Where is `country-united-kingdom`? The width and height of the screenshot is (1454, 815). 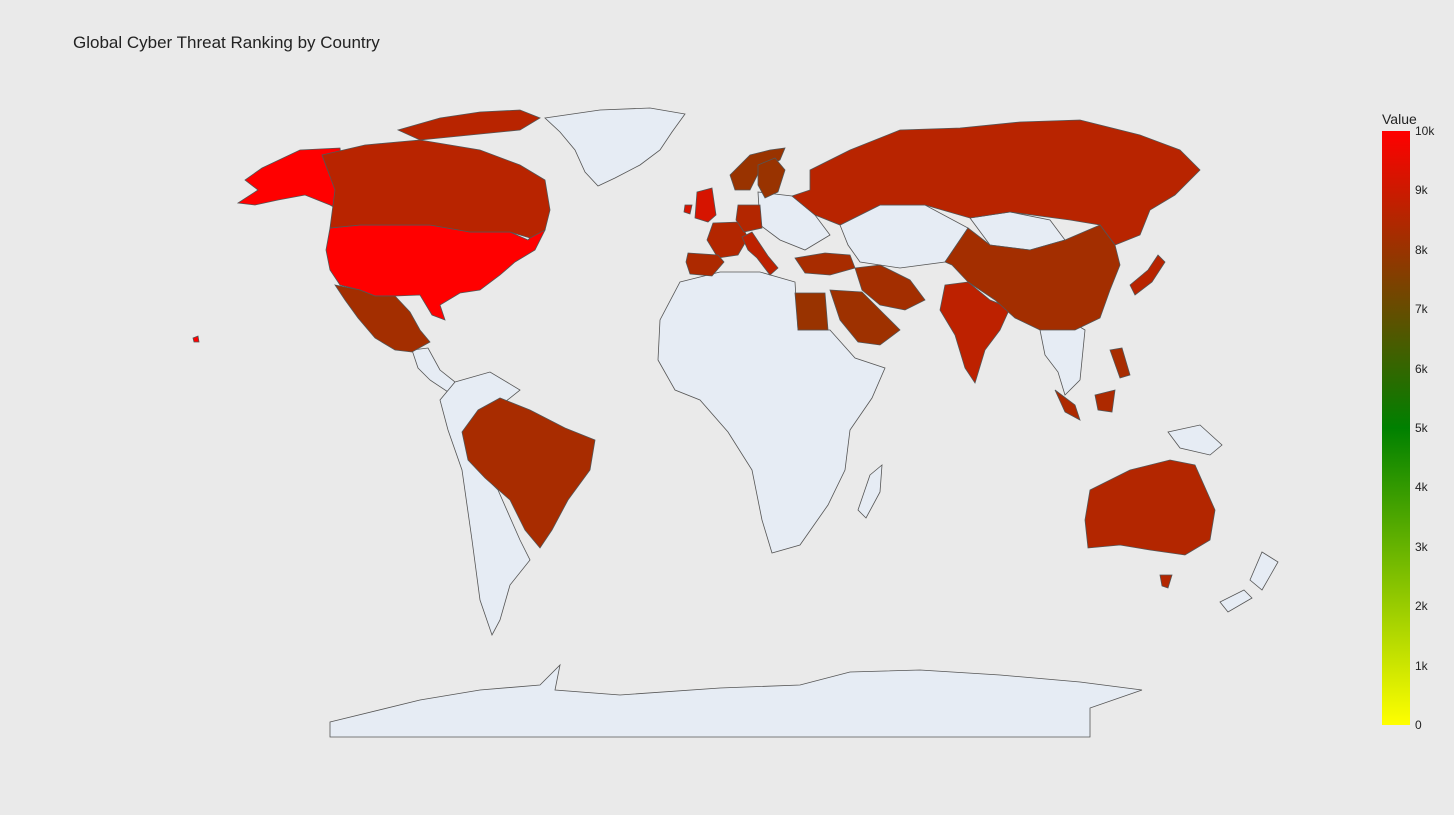 country-united-kingdom is located at coordinates (700, 205).